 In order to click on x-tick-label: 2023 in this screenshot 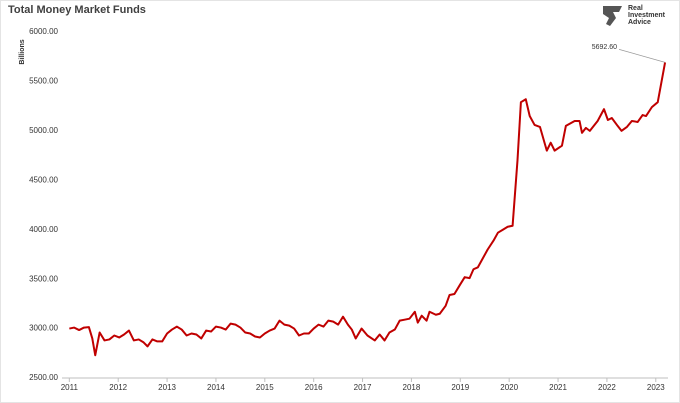, I will do `click(656, 387)`.